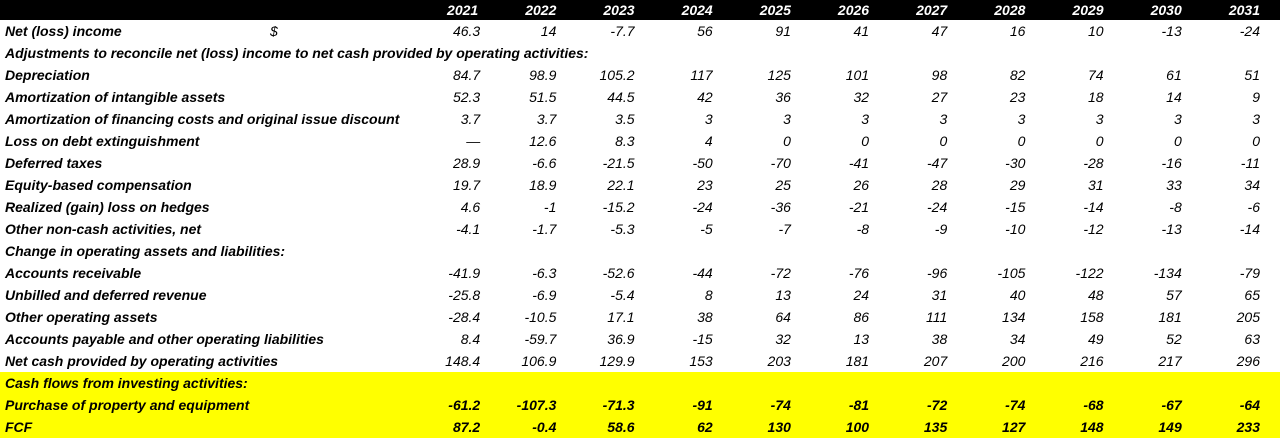 This screenshot has width=1280, height=438. I want to click on value-cell-2028: 3, so click(1021, 119).